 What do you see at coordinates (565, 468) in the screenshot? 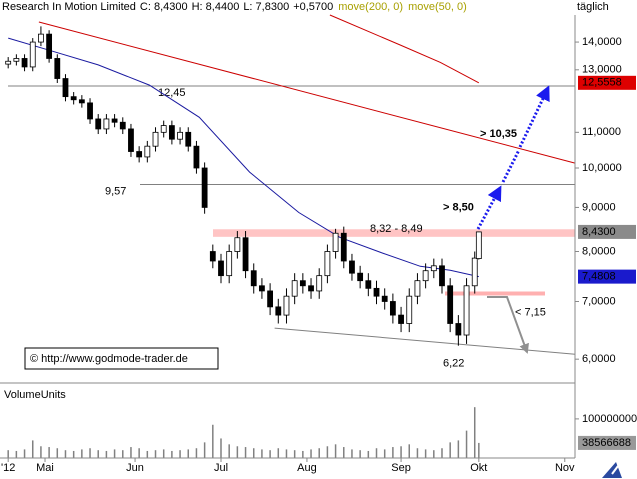
I see `x-tick-label: Nov` at bounding box center [565, 468].